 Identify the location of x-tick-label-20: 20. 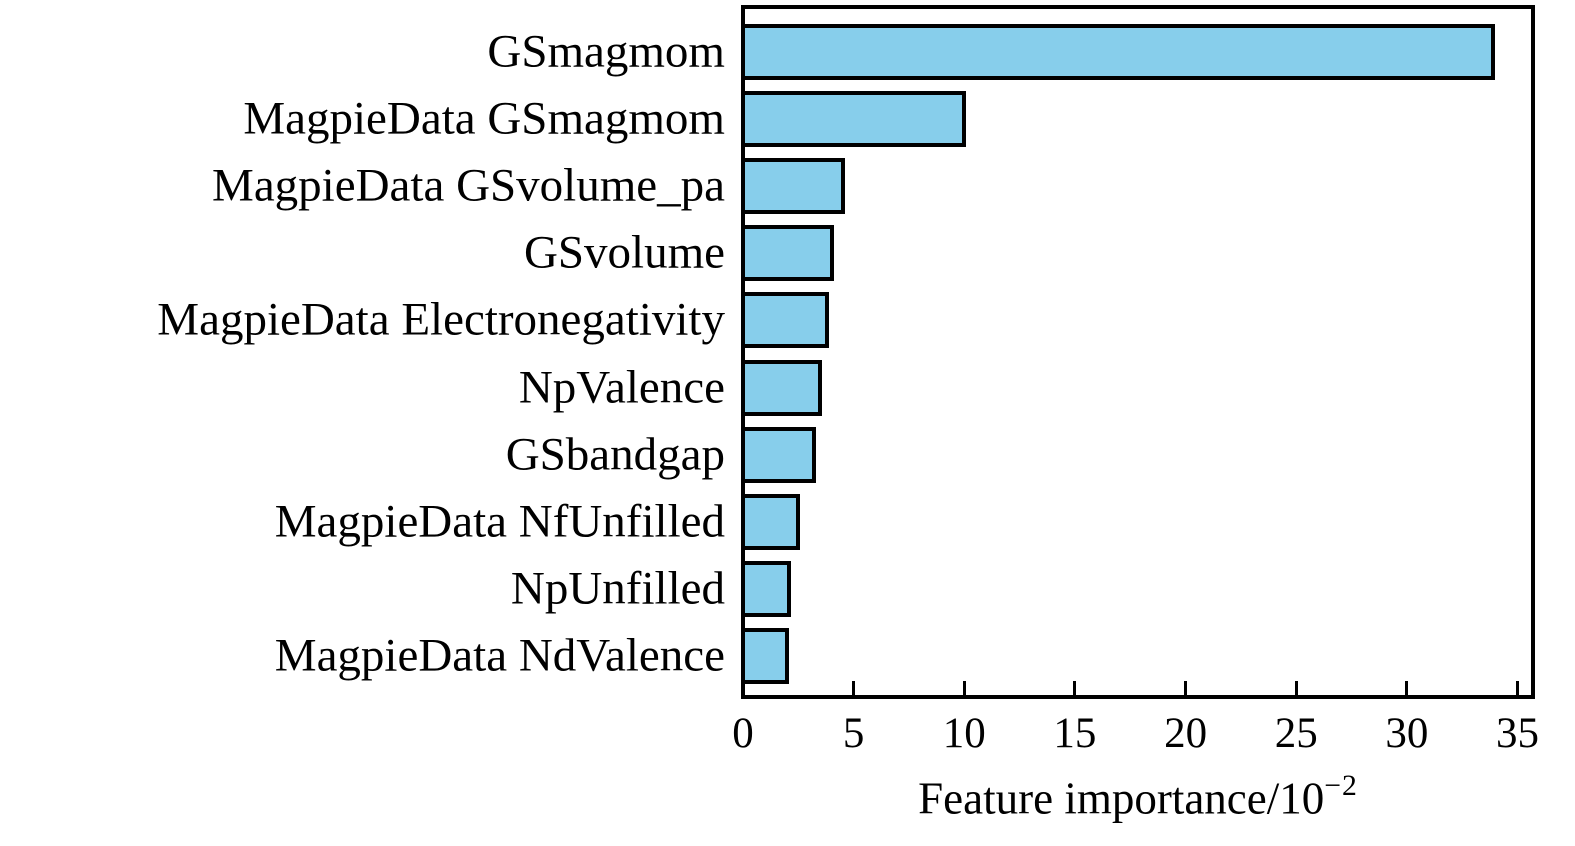
(1186, 733).